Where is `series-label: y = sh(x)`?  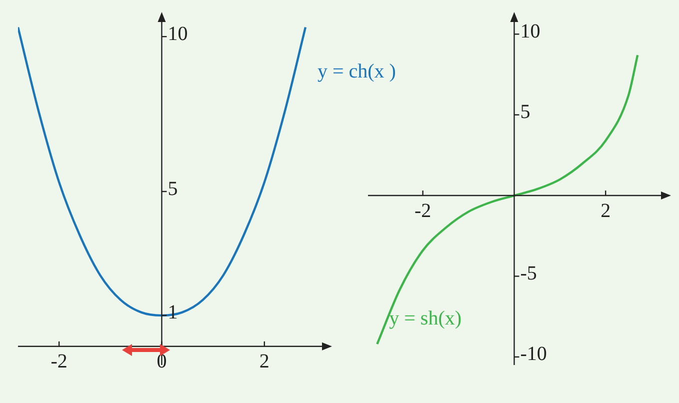 series-label: y = sh(x) is located at coordinates (425, 318).